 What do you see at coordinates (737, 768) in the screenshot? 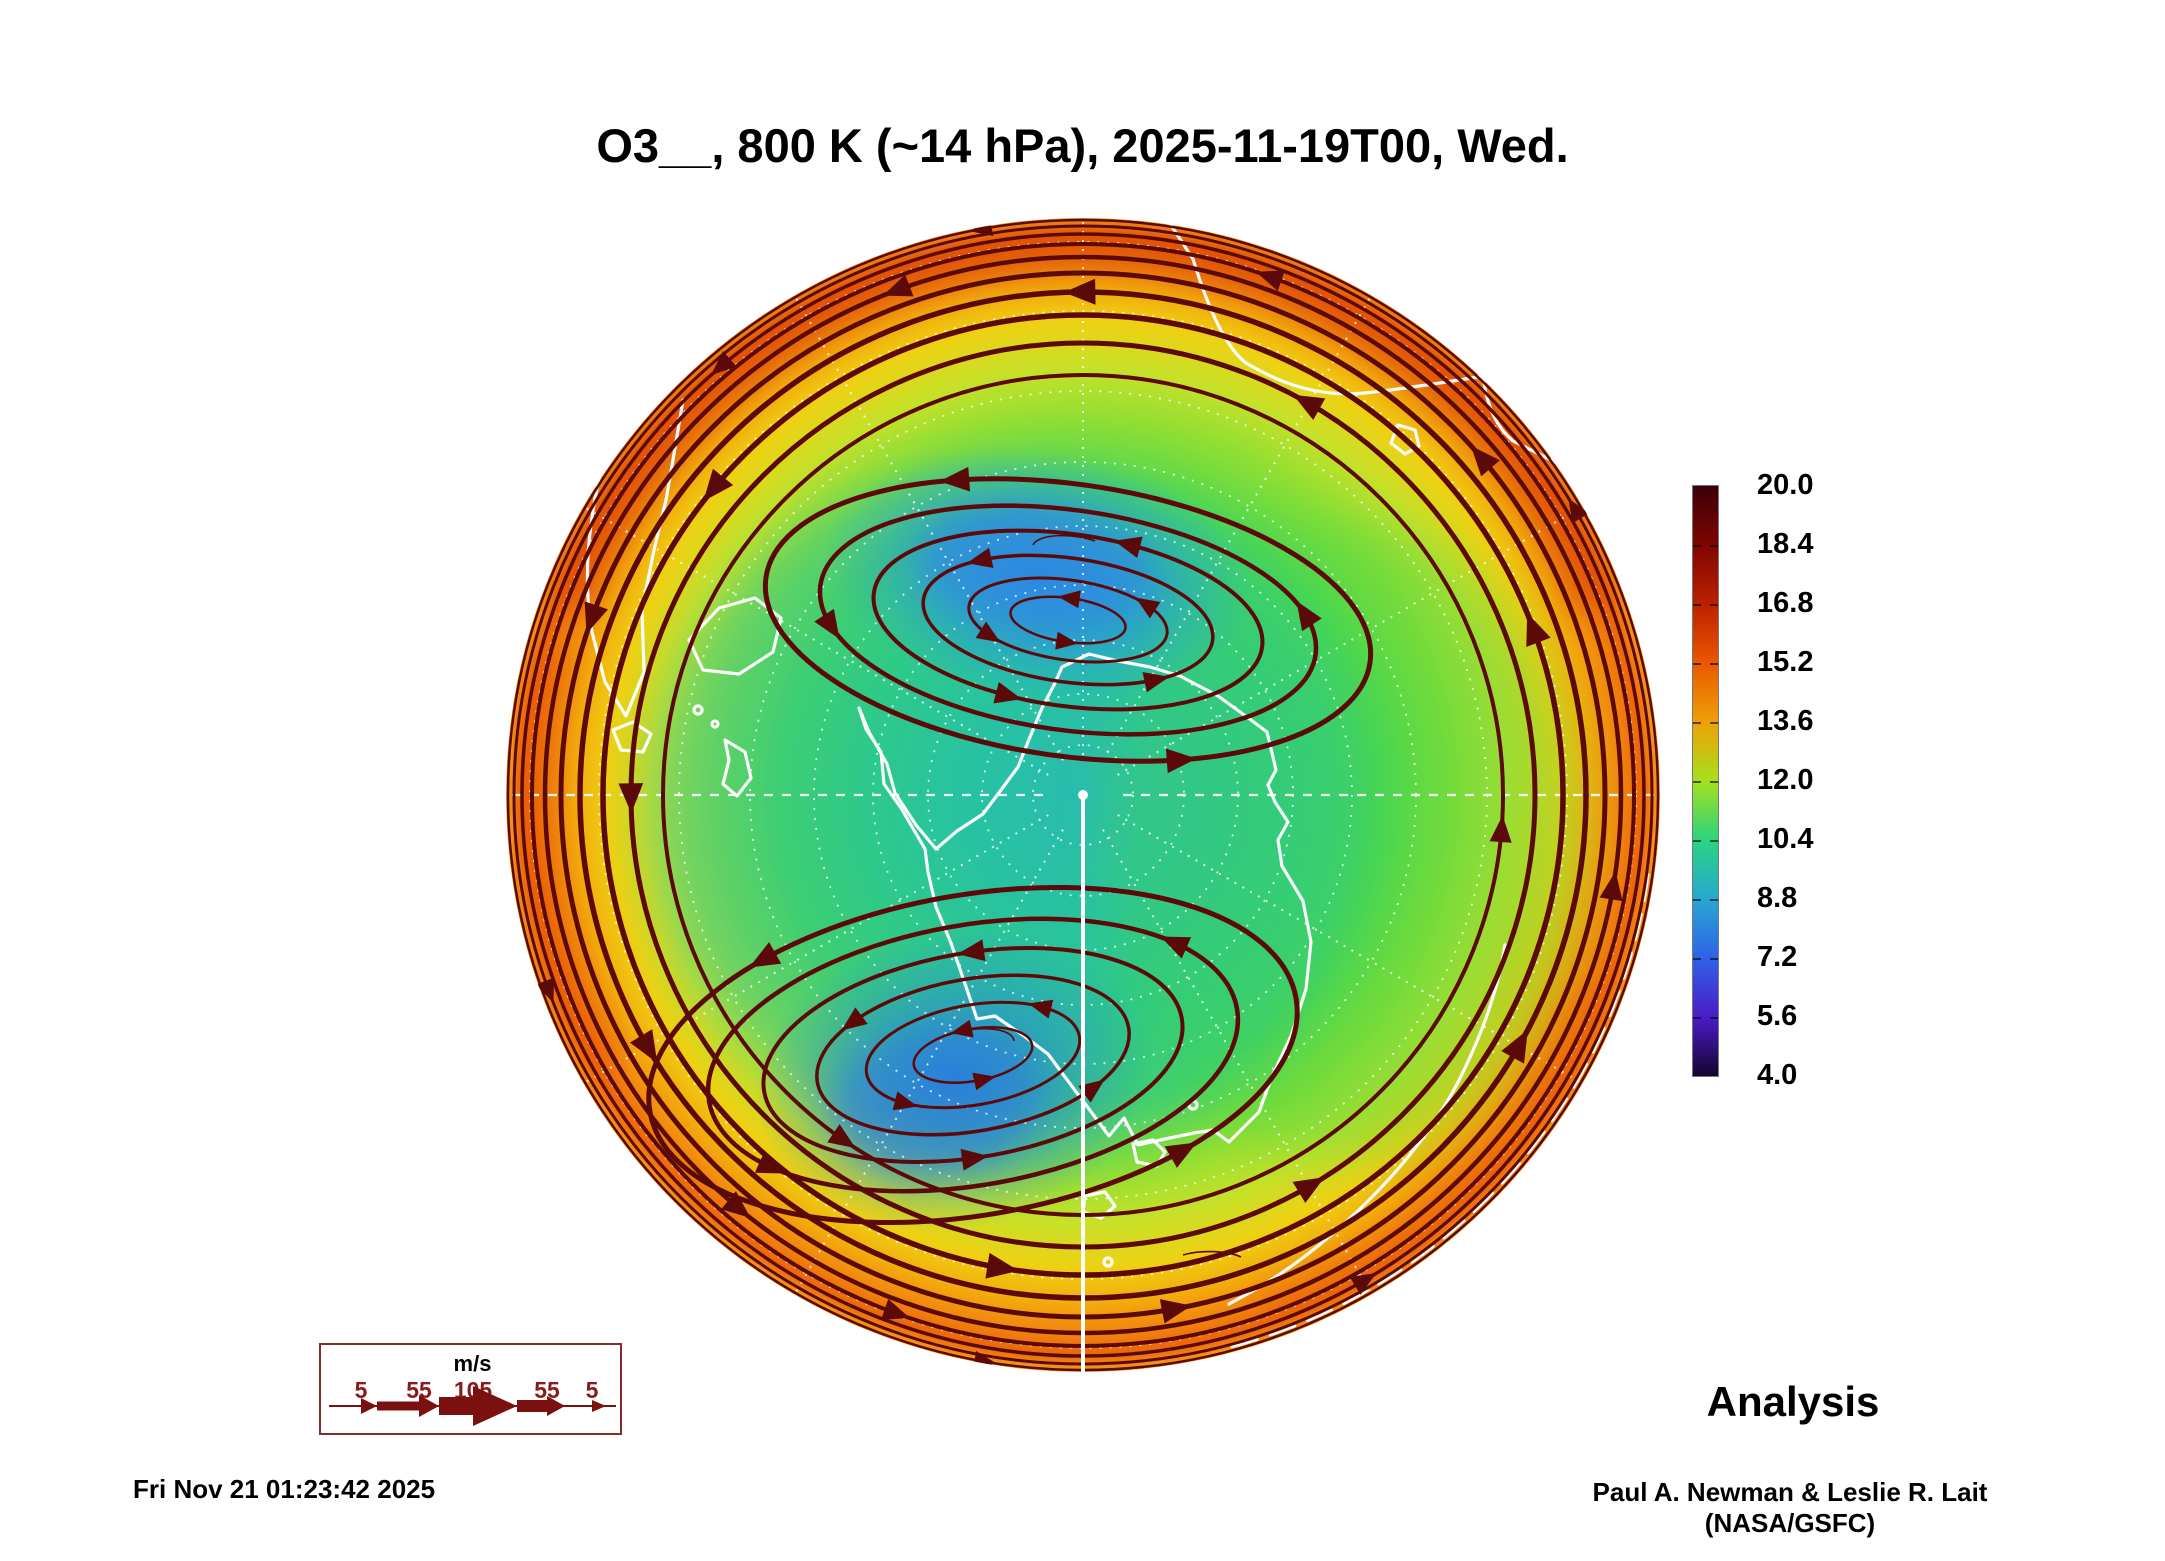
I see `coastline-island-hook` at bounding box center [737, 768].